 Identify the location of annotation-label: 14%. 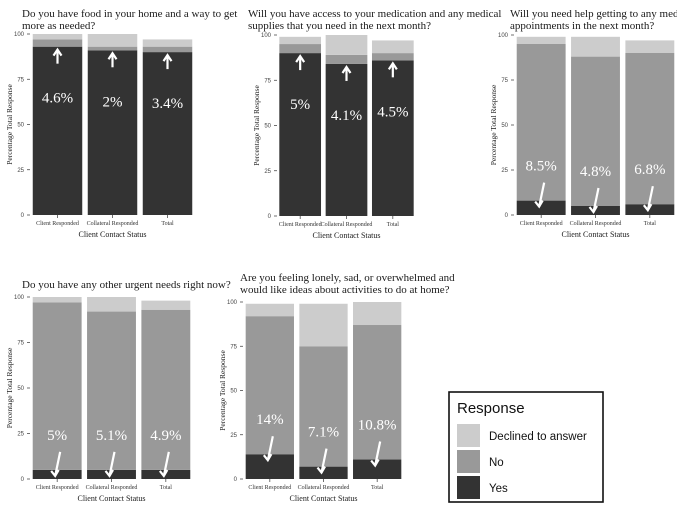
(270, 420).